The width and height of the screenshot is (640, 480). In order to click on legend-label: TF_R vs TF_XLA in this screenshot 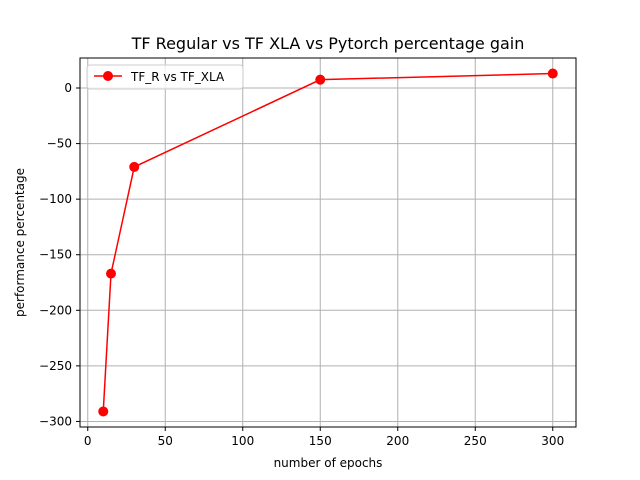, I will do `click(177, 77)`.